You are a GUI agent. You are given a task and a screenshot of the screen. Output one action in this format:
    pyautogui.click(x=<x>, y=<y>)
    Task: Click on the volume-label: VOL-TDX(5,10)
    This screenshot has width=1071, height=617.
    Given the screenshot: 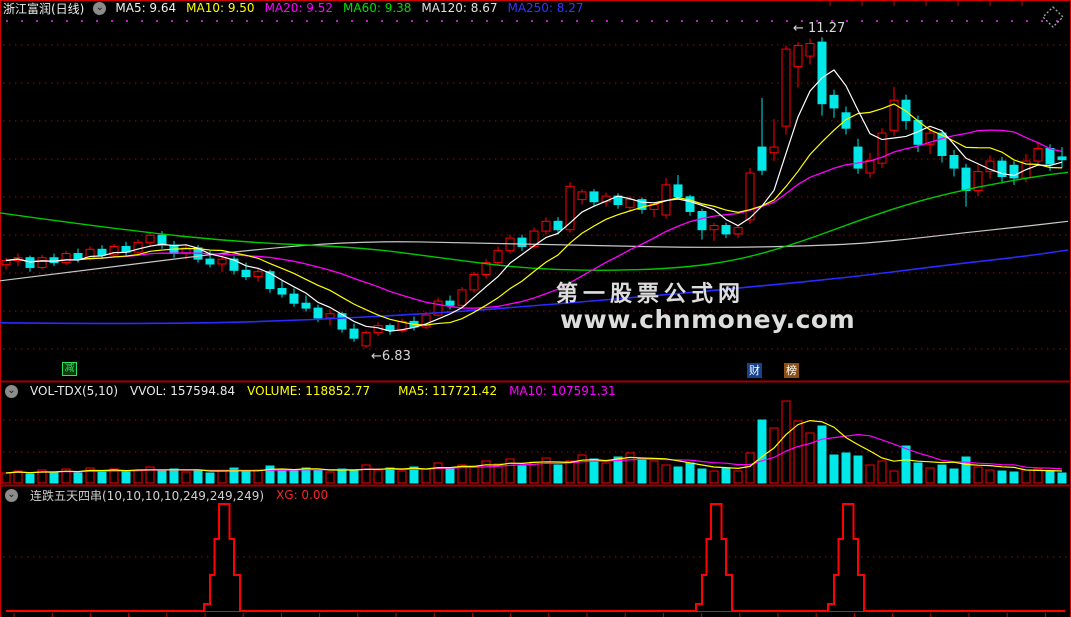 What is the action you would take?
    pyautogui.click(x=74, y=391)
    